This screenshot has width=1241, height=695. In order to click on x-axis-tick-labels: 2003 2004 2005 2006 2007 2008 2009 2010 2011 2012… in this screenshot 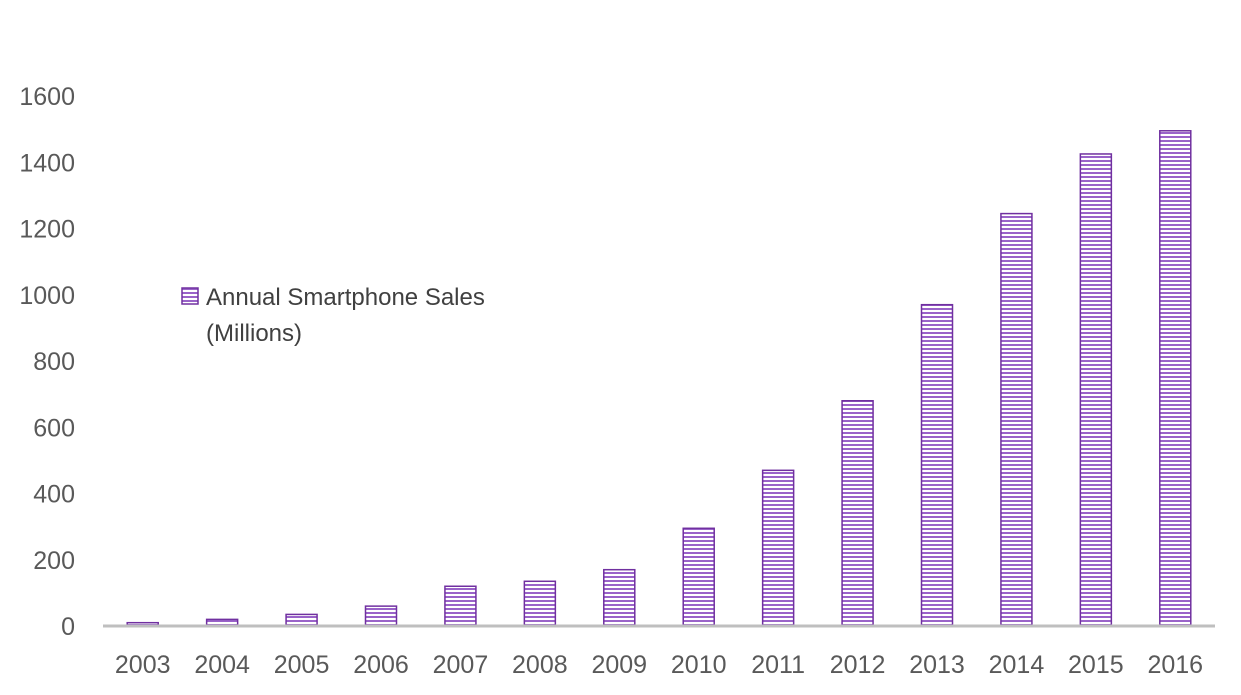, I will do `click(659, 665)`.